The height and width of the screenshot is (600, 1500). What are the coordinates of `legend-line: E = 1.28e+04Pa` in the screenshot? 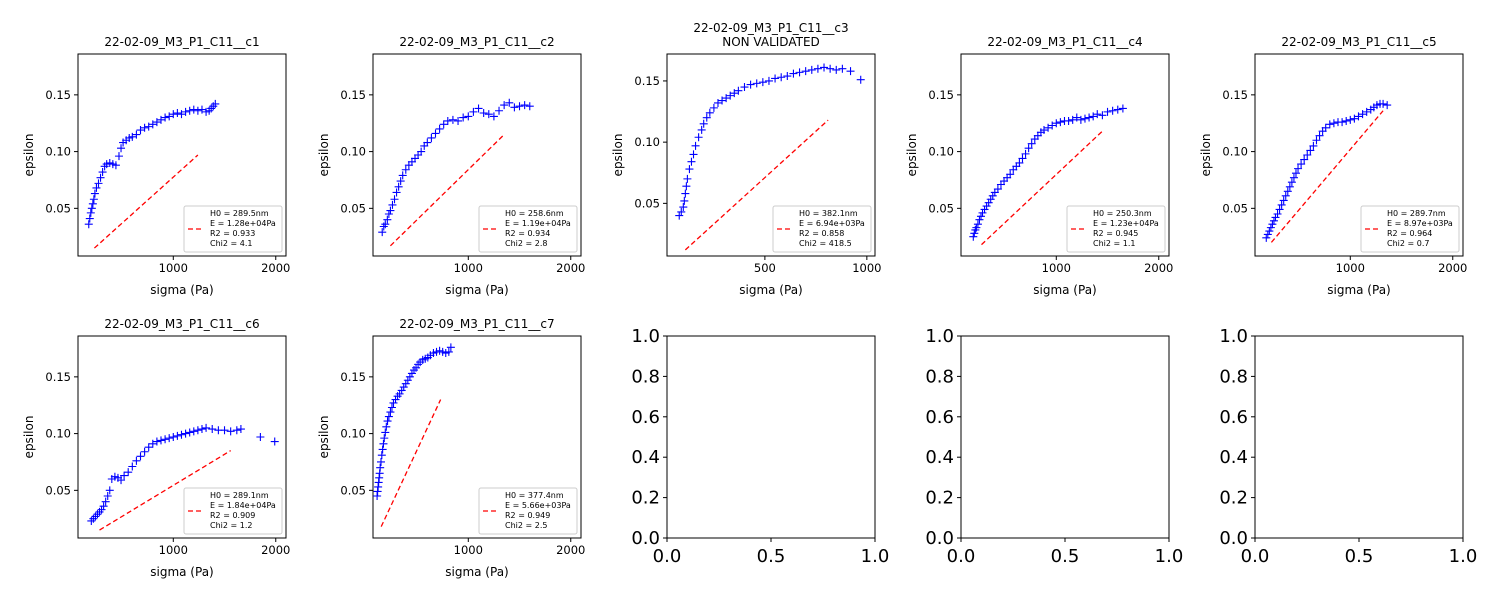 It's located at (243, 223).